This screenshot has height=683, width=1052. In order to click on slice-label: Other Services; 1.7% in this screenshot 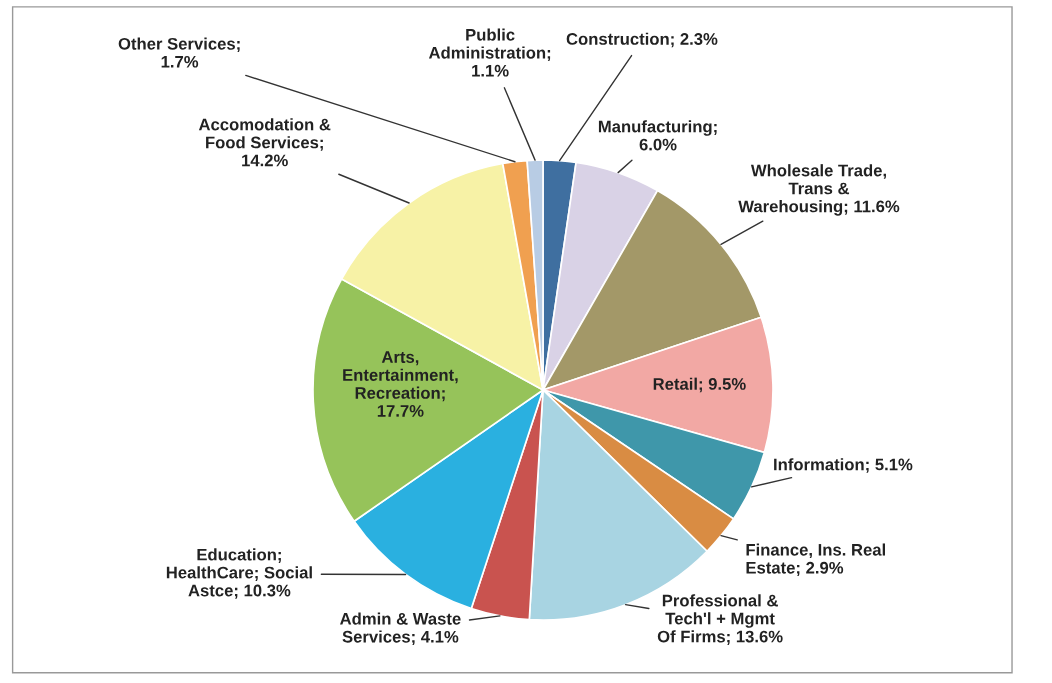, I will do `click(179, 52)`.